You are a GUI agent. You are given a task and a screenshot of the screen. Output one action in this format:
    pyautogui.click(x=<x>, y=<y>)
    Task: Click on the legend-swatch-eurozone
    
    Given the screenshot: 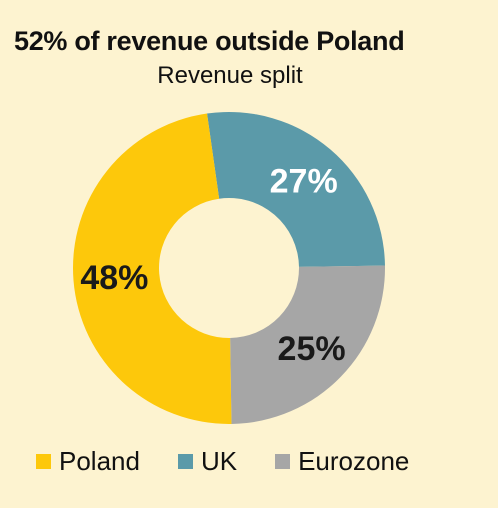 What is the action you would take?
    pyautogui.click(x=283, y=461)
    